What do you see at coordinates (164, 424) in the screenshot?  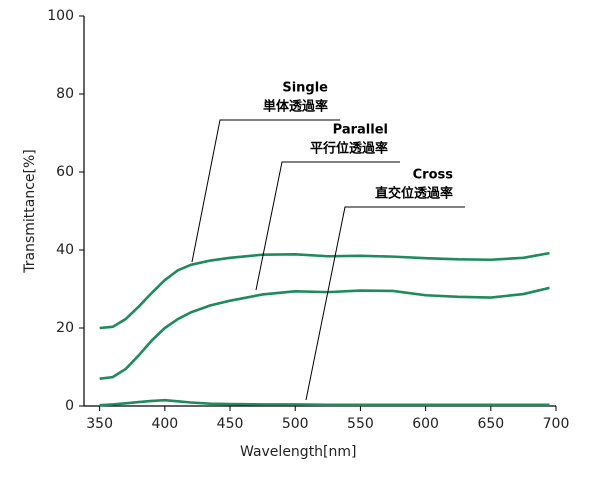 I see `x-tick-label: 400` at bounding box center [164, 424].